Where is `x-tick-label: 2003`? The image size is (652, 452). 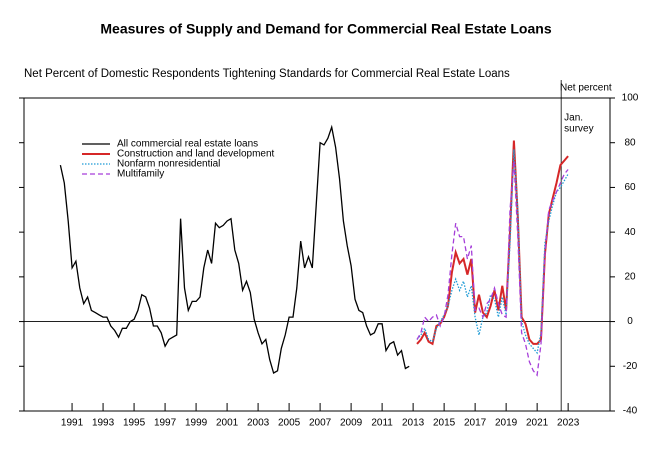 x-tick-label: 2003 is located at coordinates (258, 423).